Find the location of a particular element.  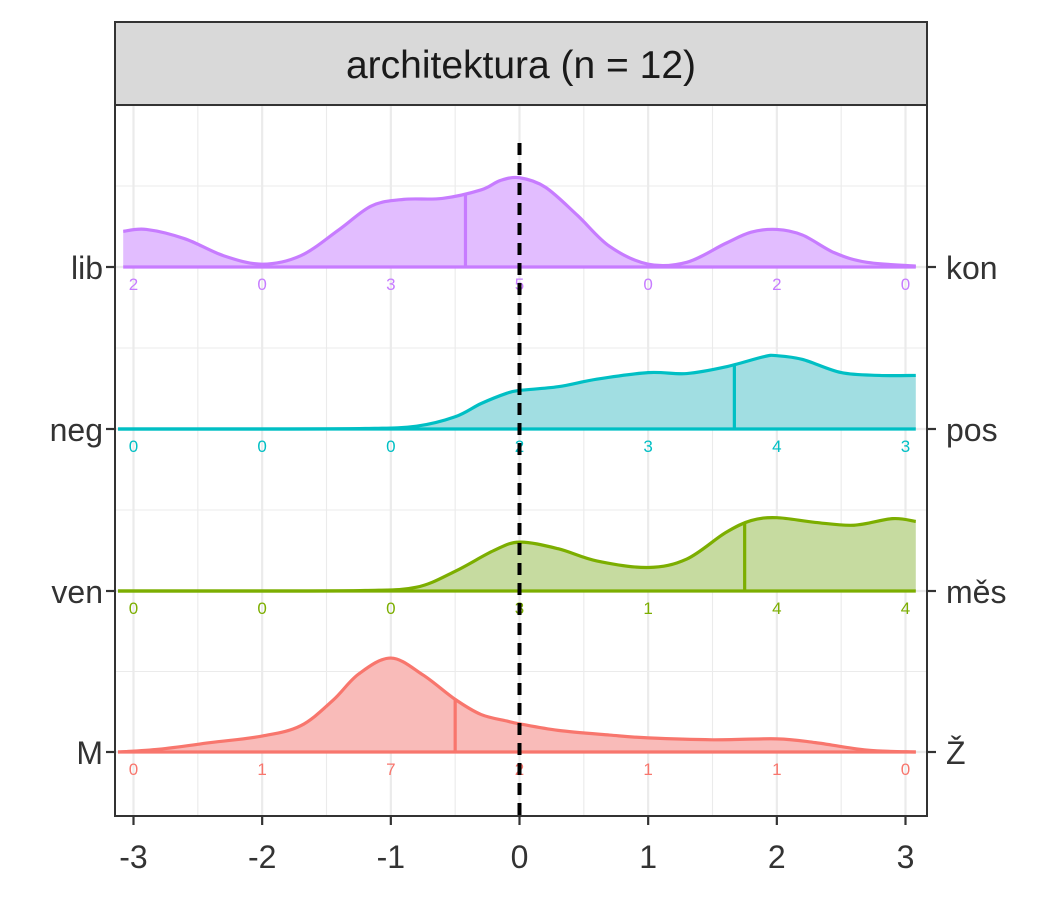

strip-title: architektura (n = 12) is located at coordinates (521, 65).